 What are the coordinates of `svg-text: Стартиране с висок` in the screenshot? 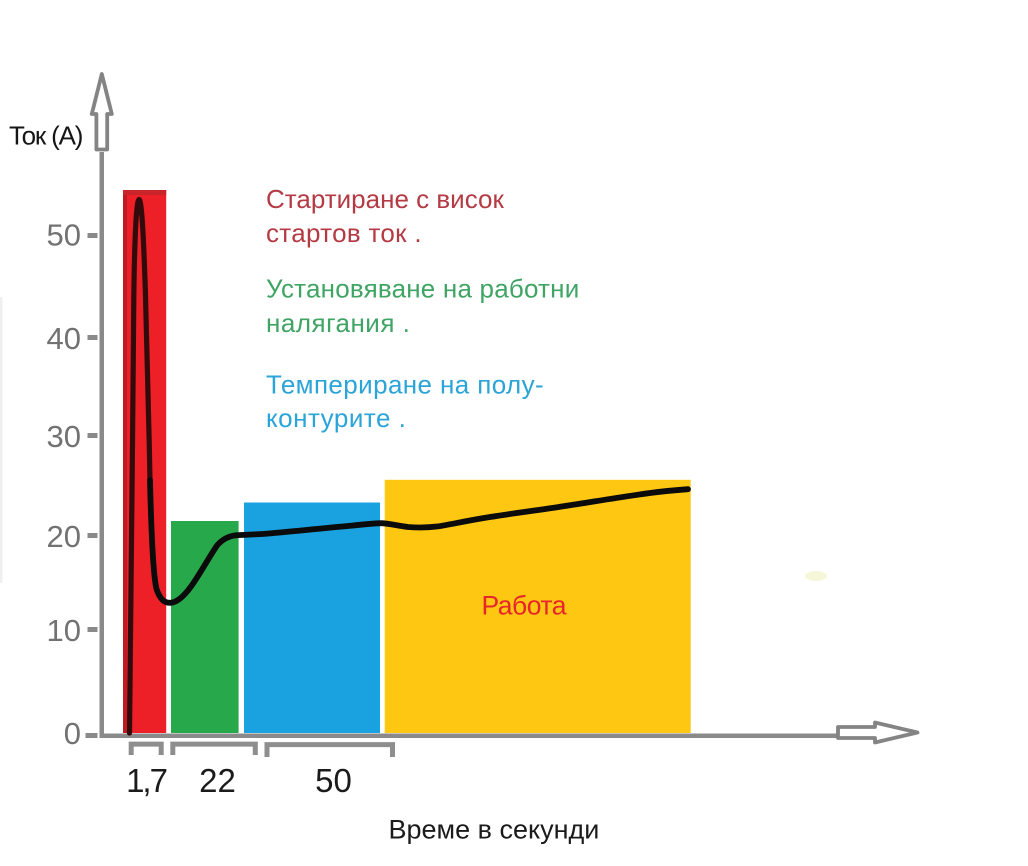 It's located at (385, 199).